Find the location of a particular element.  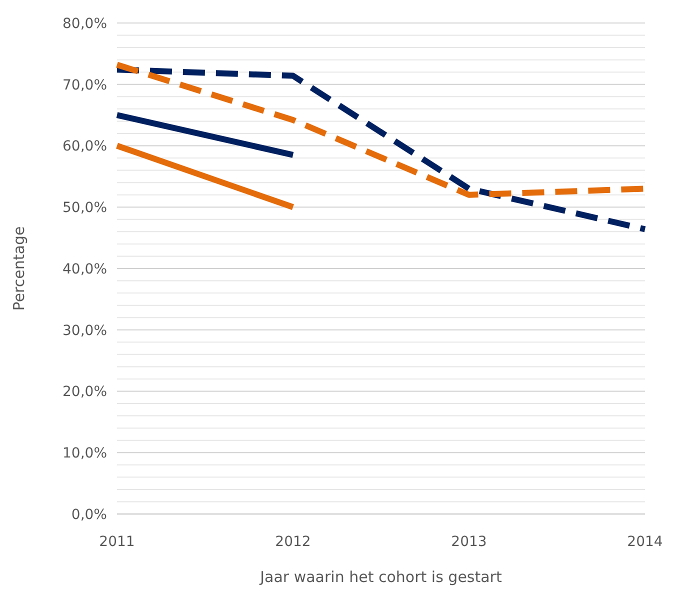

x-tick-label: 2012 is located at coordinates (293, 542).